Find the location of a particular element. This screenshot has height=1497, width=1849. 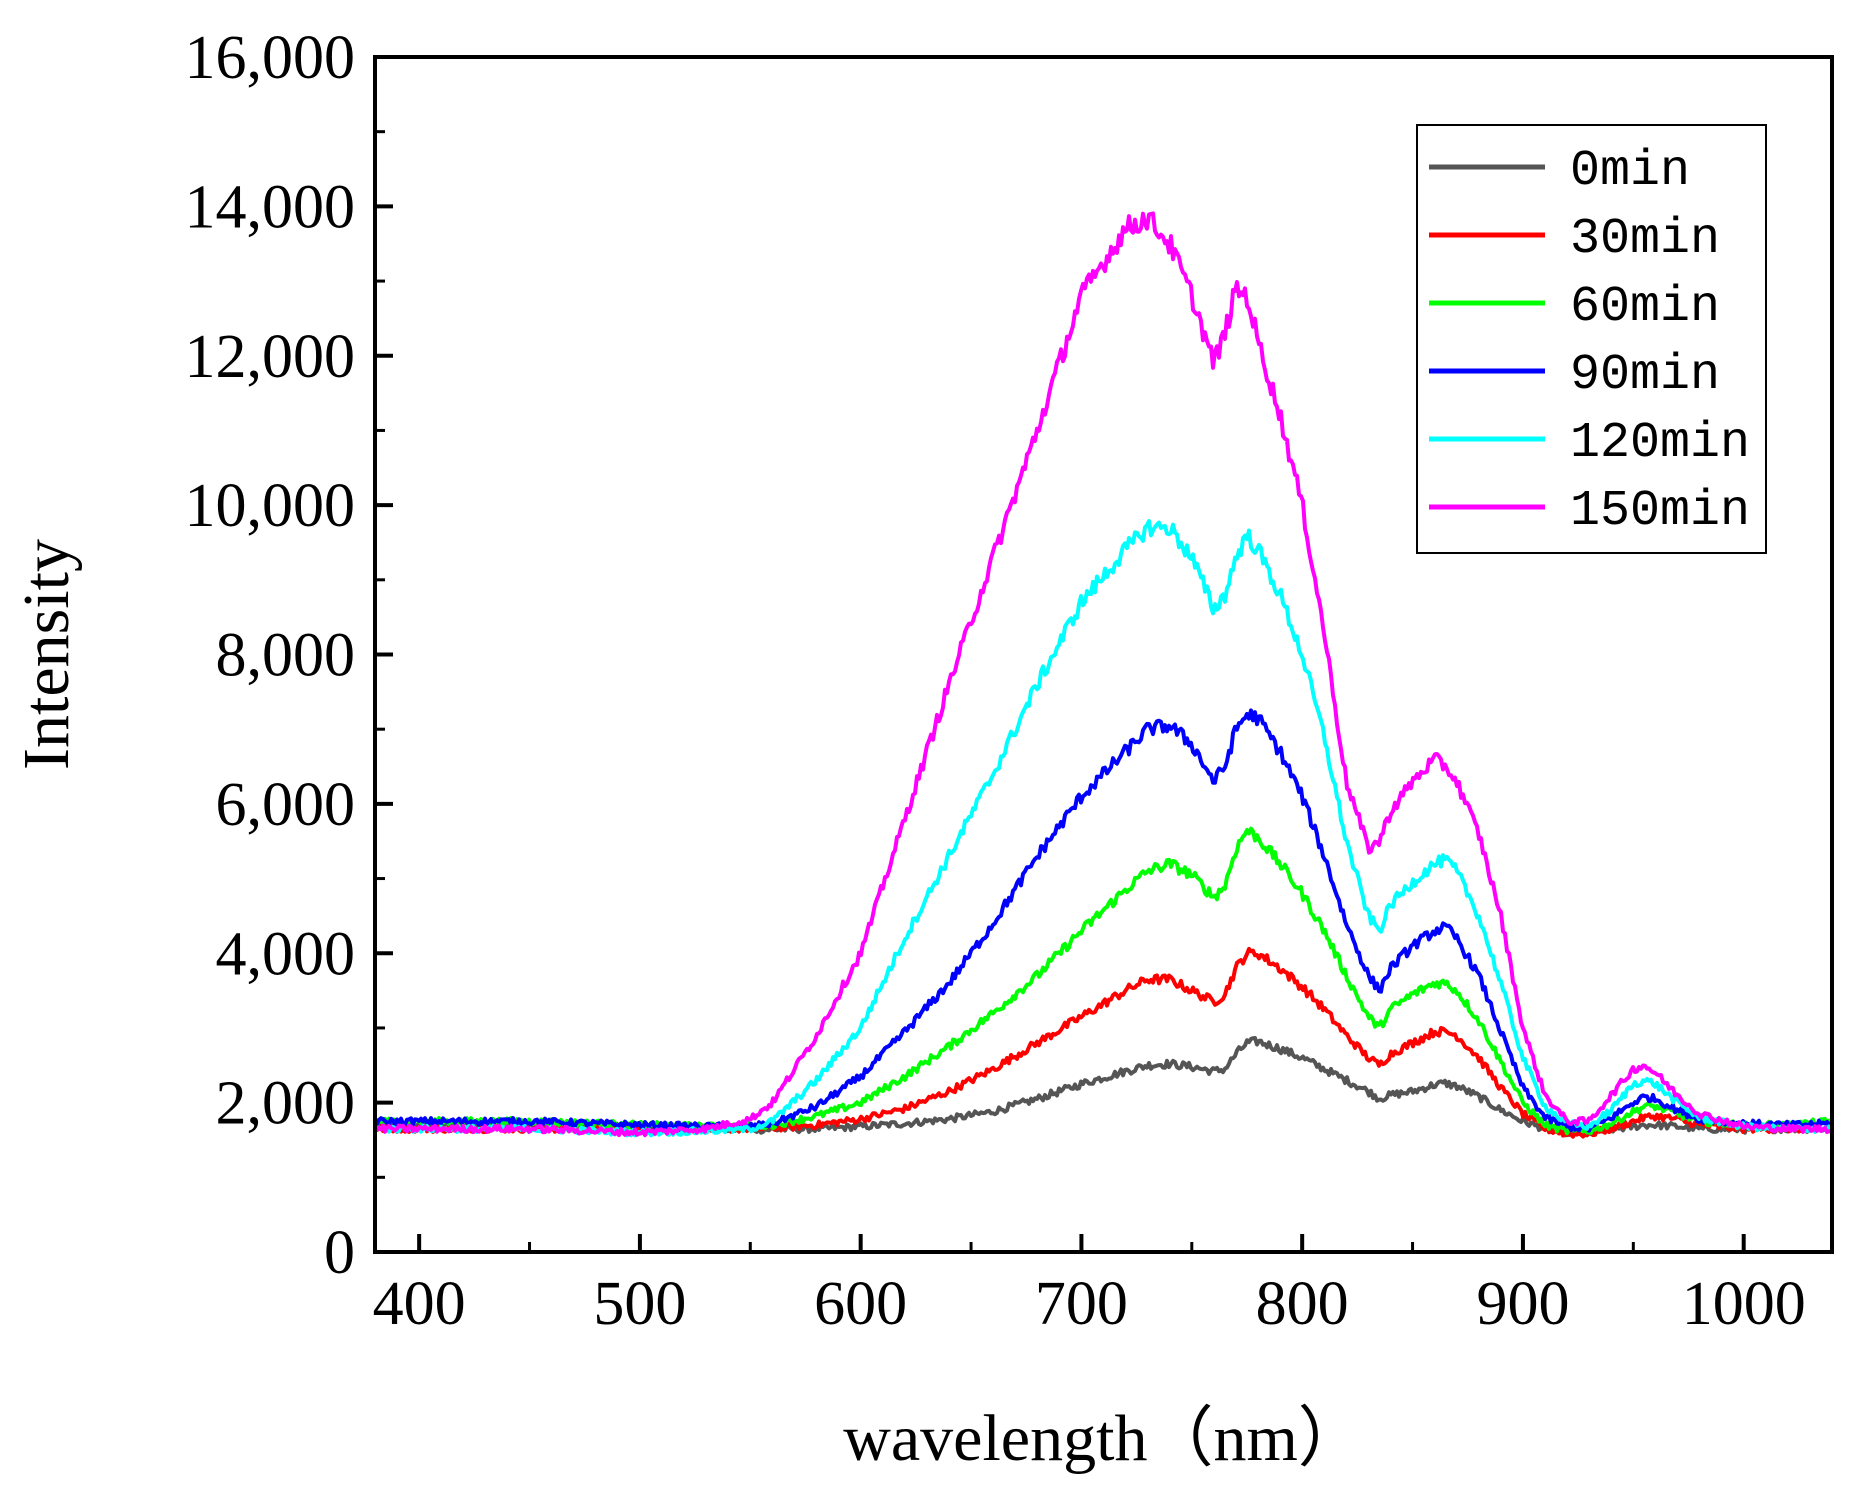

x-tick-label: 400 is located at coordinates (419, 1304).